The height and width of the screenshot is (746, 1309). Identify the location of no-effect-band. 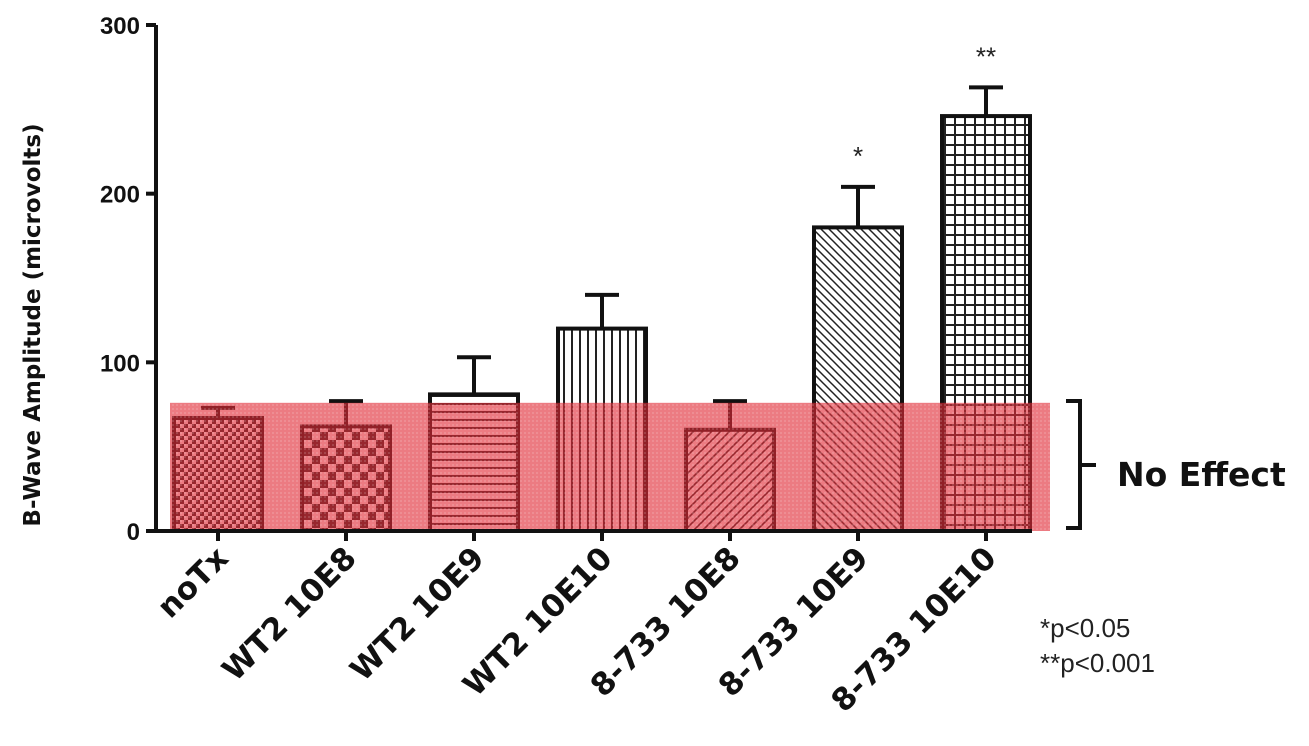
(610, 466).